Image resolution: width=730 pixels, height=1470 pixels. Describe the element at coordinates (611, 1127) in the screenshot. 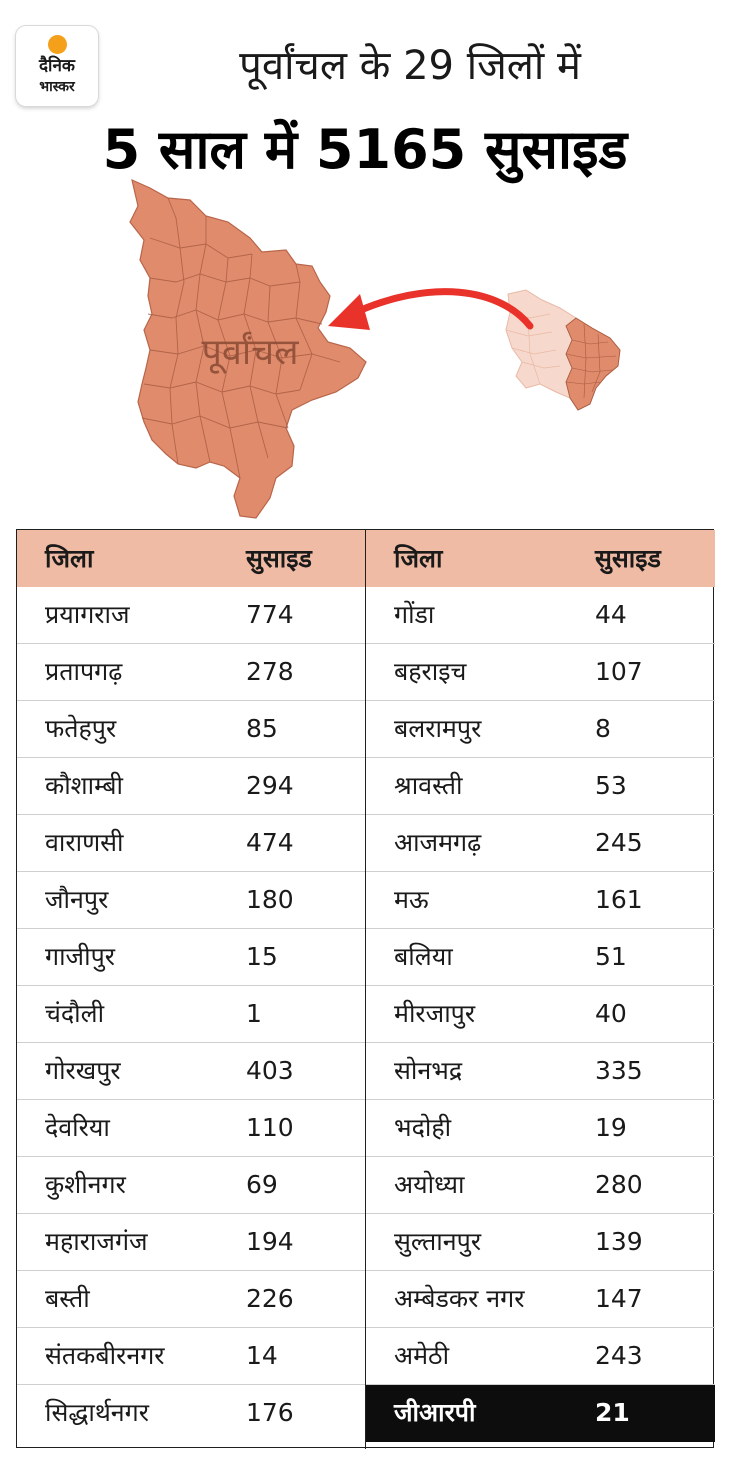

I see `suicide-count: 19` at that location.